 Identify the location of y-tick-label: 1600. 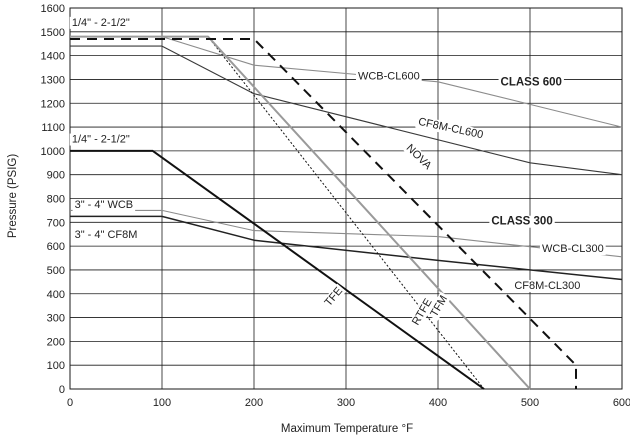
(53, 9).